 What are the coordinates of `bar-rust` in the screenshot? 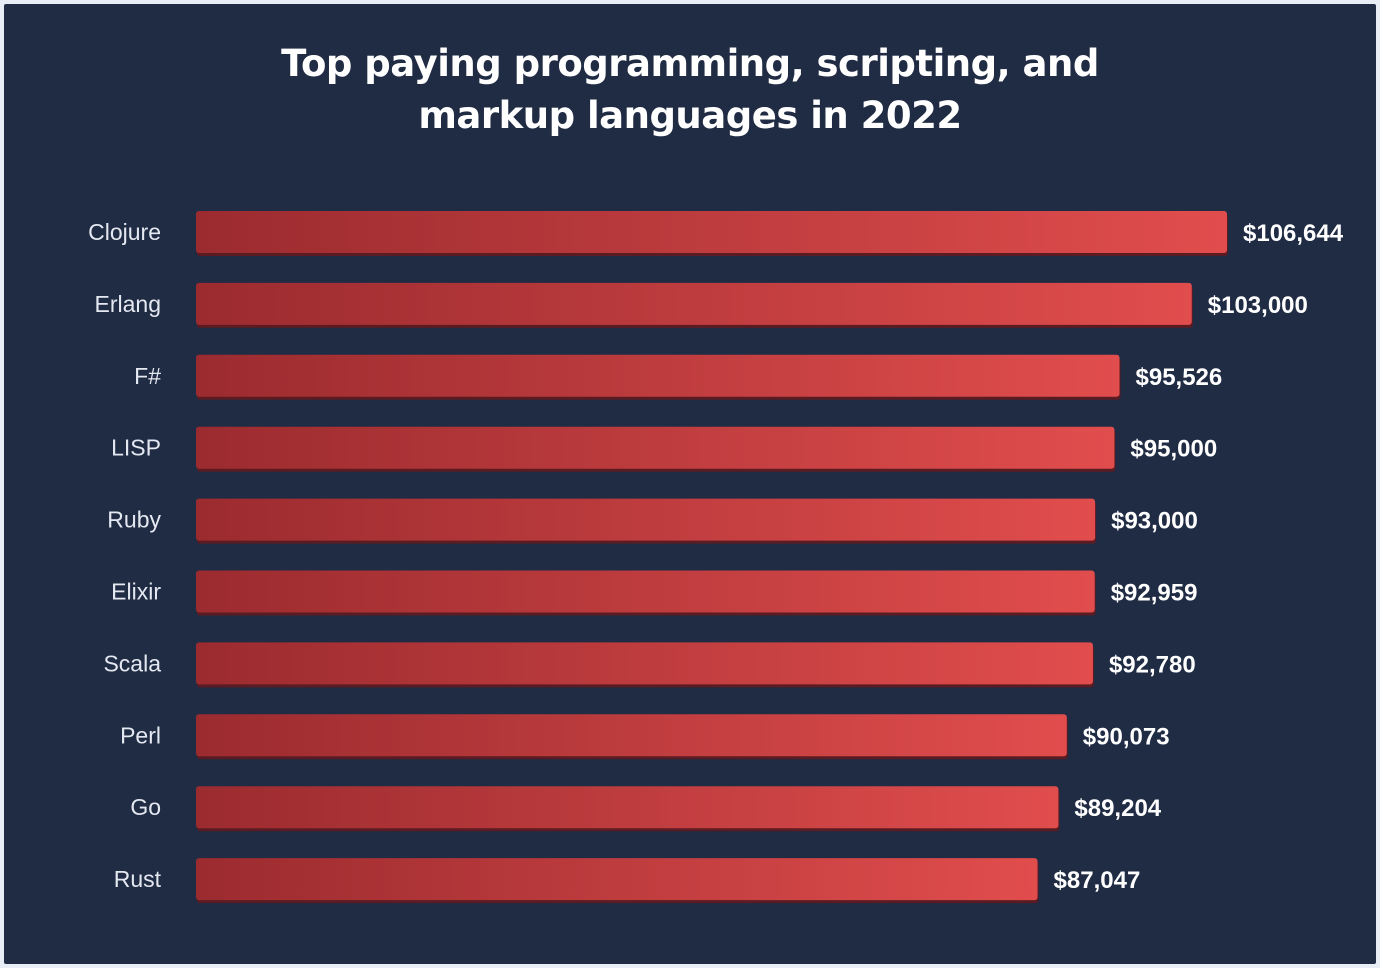 It's located at (617, 879).